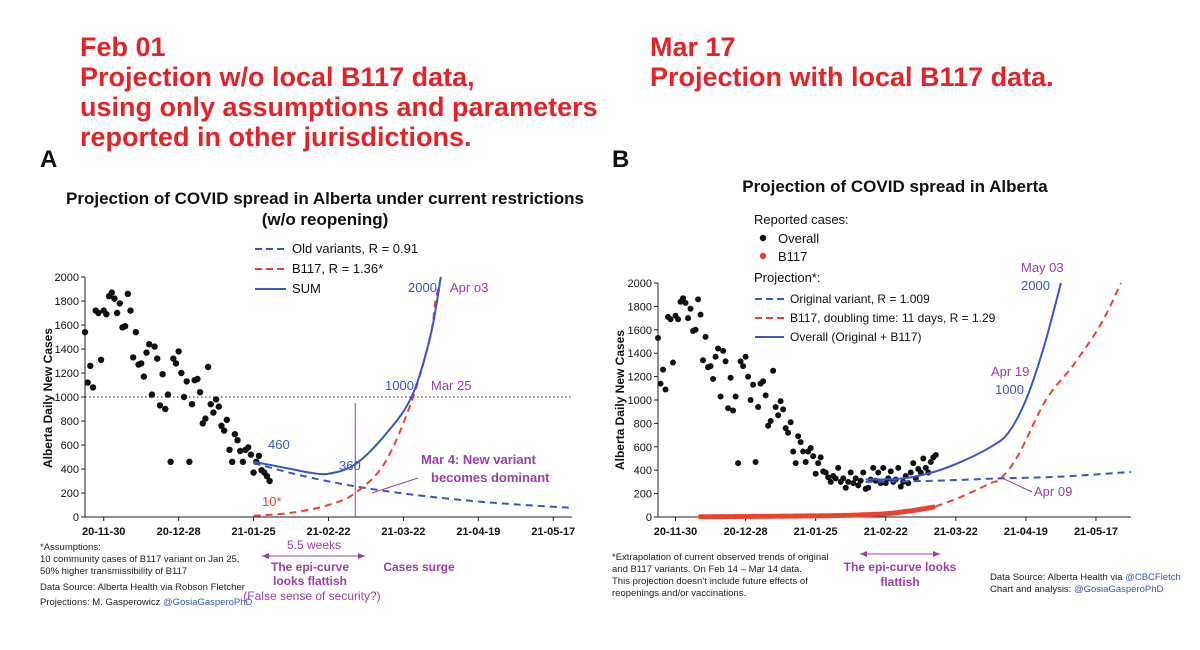  Describe the element at coordinates (933, 507) in the screenshot. I see `chart-b-b117-point` at that location.